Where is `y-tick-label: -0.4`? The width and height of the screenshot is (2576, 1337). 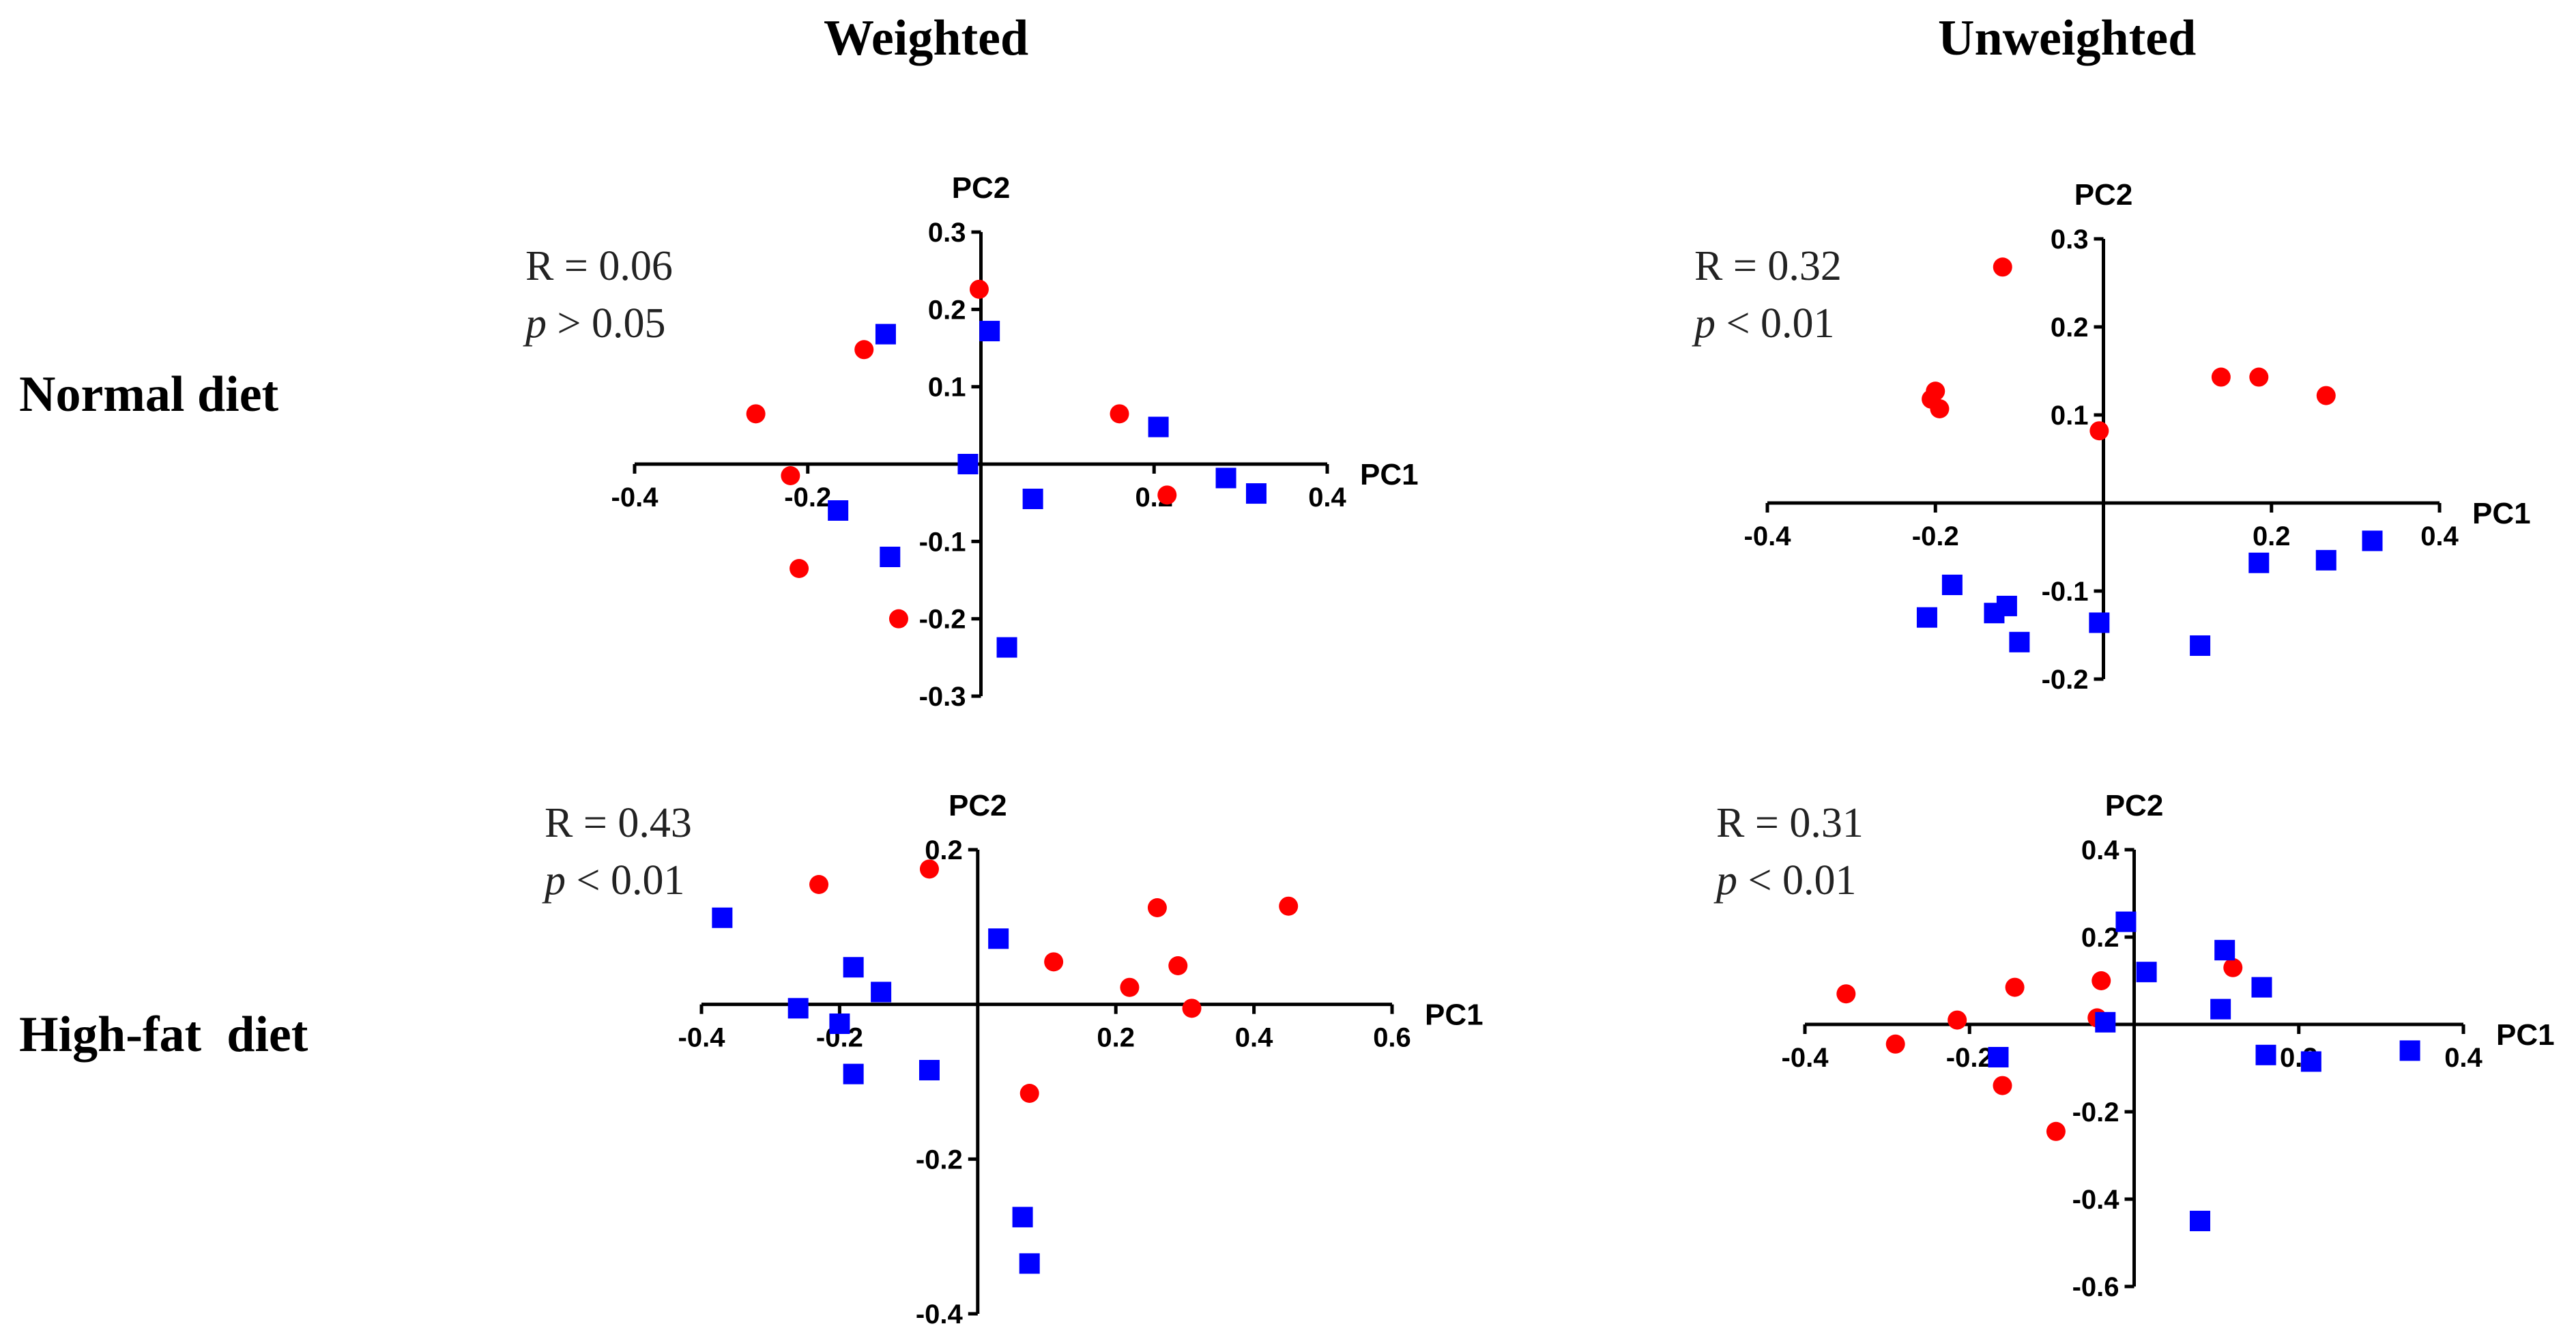
y-tick-label: -0.4 is located at coordinates (940, 1314).